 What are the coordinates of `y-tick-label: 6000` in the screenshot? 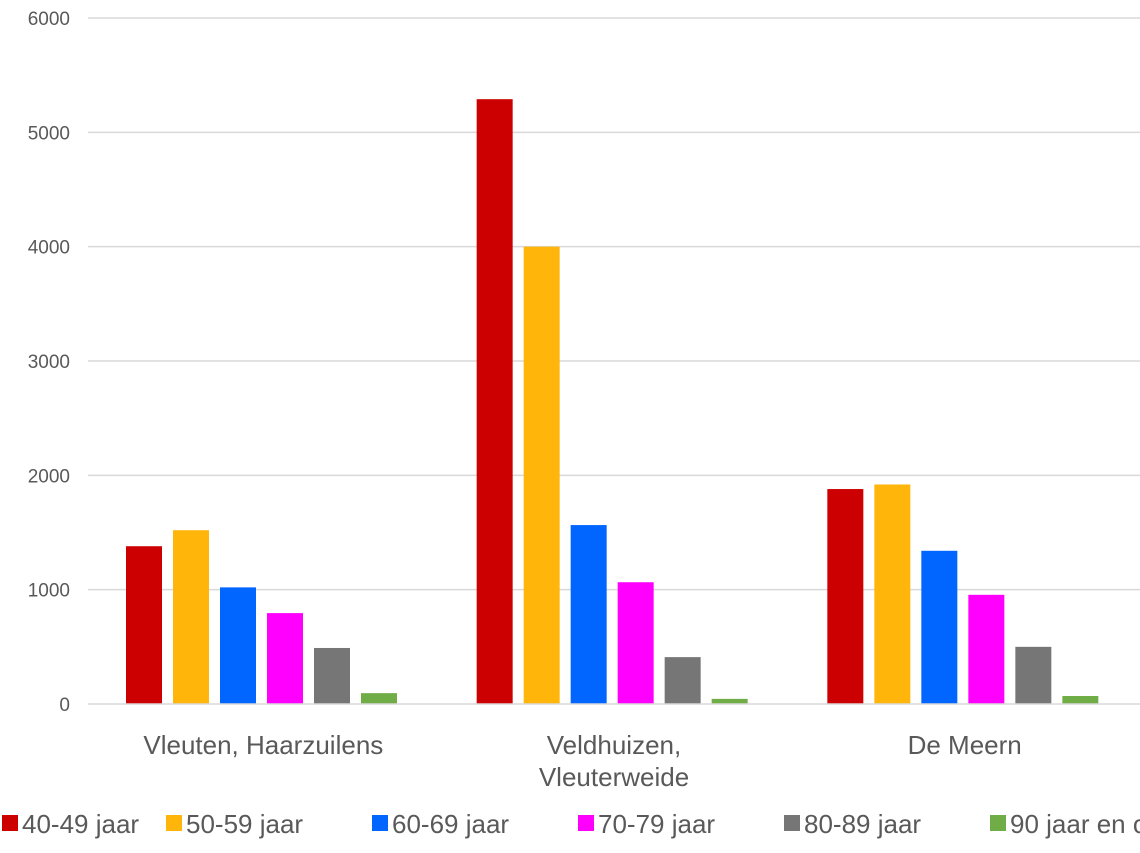 It's located at (49, 19).